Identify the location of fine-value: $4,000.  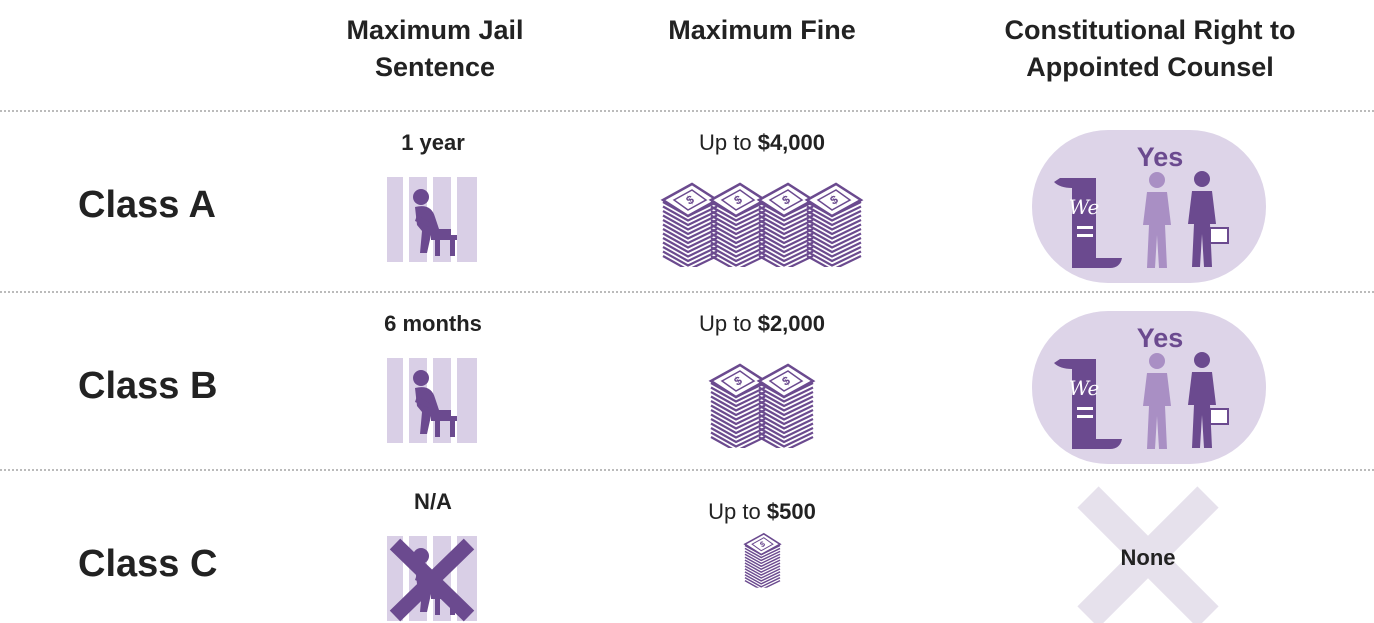
(791, 142).